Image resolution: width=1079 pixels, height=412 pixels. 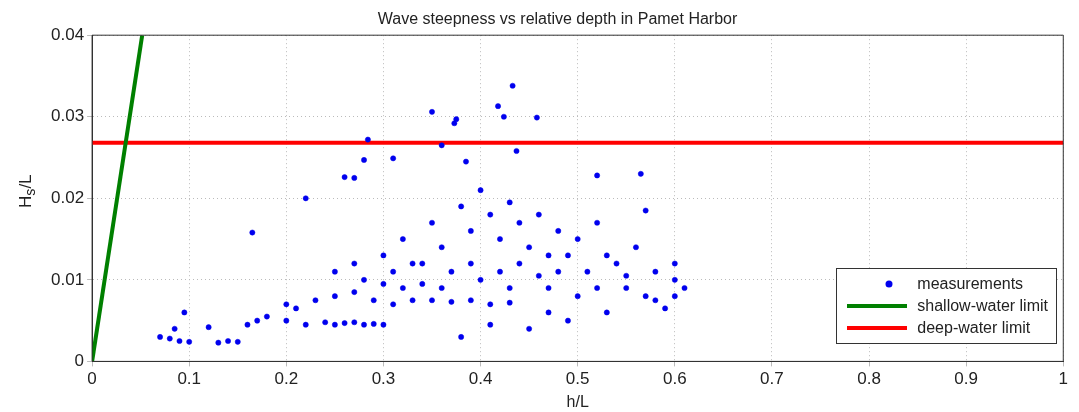 What do you see at coordinates (189, 379) in the screenshot?
I see `x-tick-label: 0.1` at bounding box center [189, 379].